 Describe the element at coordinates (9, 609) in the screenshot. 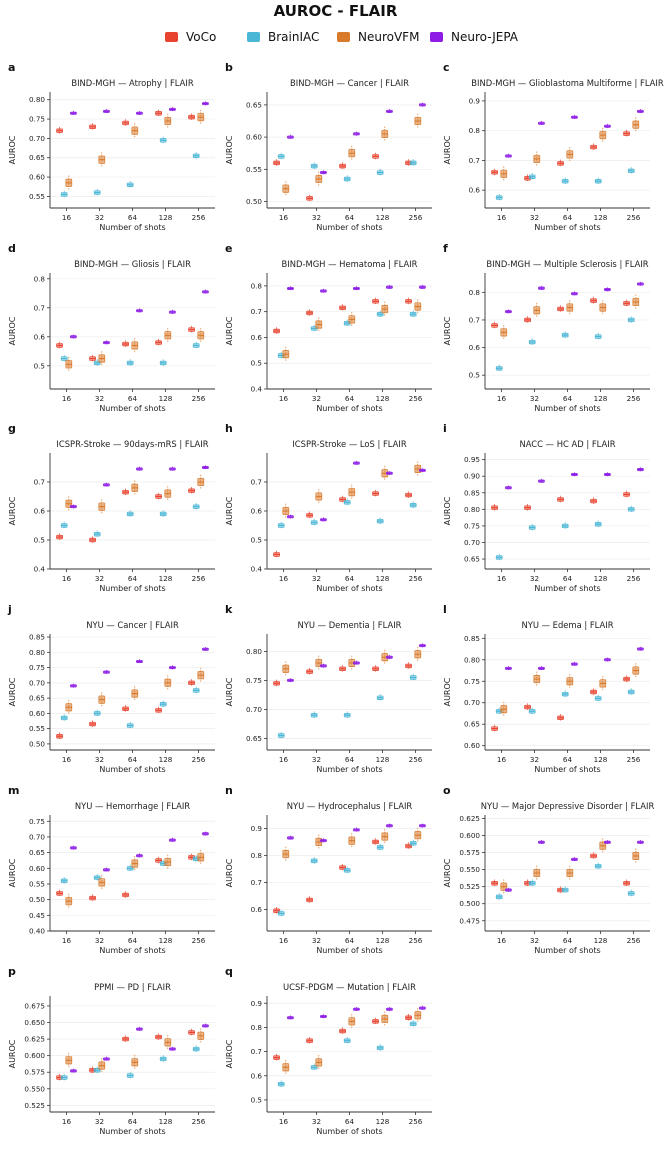

I see `panel-letter: j` at that location.